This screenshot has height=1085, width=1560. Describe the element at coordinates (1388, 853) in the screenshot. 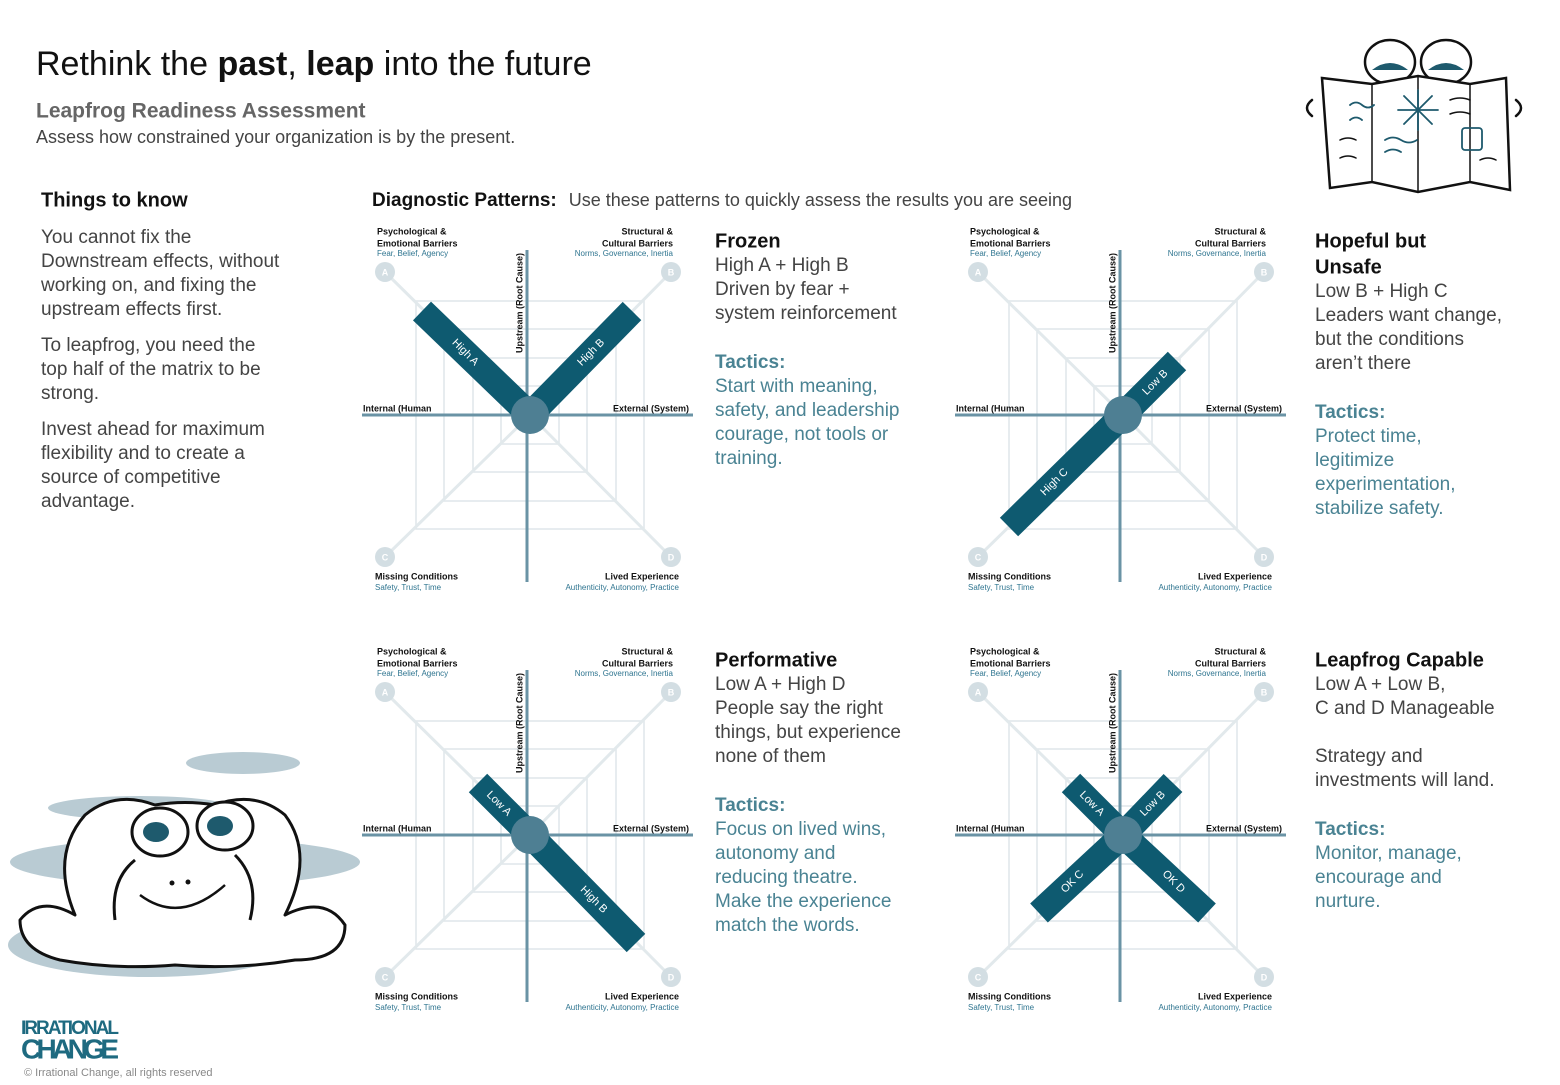

I see `tactics-line: Monitor, manage,` at that location.